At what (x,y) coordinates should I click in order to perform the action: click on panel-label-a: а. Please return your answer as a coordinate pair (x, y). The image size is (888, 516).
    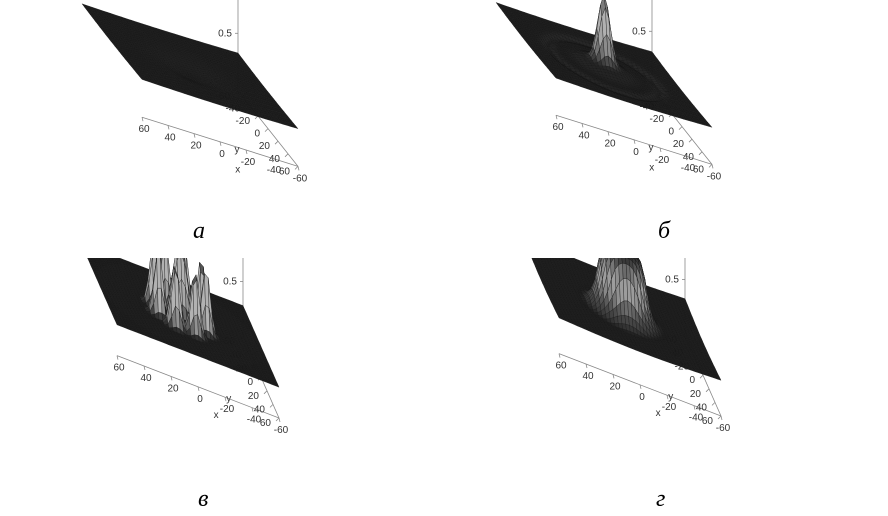
    Looking at the image, I should click on (199, 231).